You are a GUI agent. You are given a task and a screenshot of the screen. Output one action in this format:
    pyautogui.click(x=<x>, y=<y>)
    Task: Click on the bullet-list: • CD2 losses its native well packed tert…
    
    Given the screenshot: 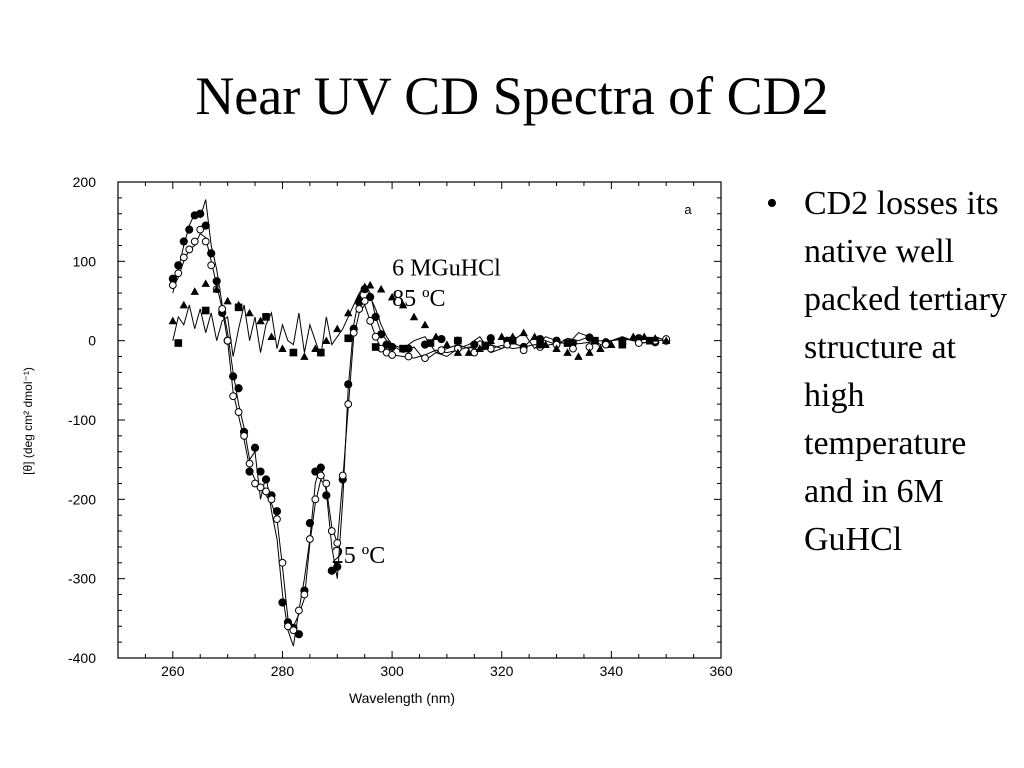 What is the action you would take?
    pyautogui.click(x=887, y=372)
    